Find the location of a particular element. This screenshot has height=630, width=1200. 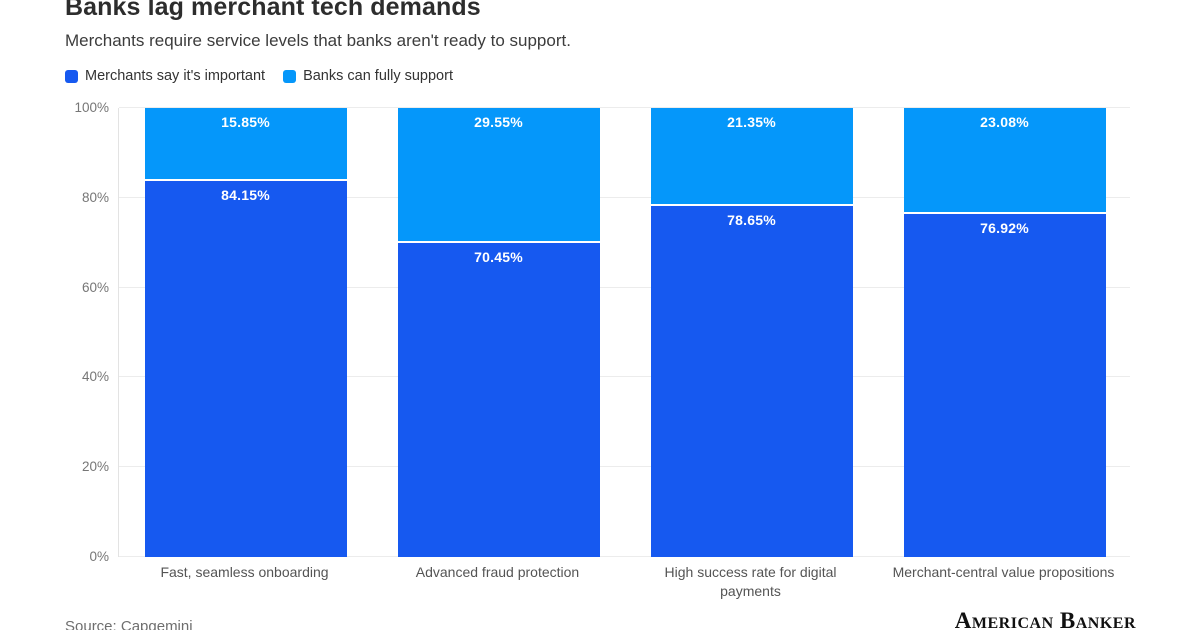

y-axis-tick-label: 0% is located at coordinates (99, 556).